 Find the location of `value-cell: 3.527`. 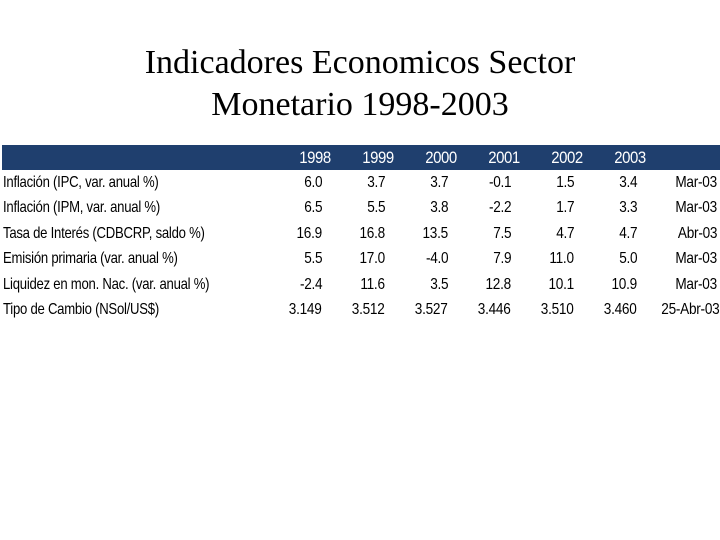

value-cell: 3.527 is located at coordinates (430, 311).